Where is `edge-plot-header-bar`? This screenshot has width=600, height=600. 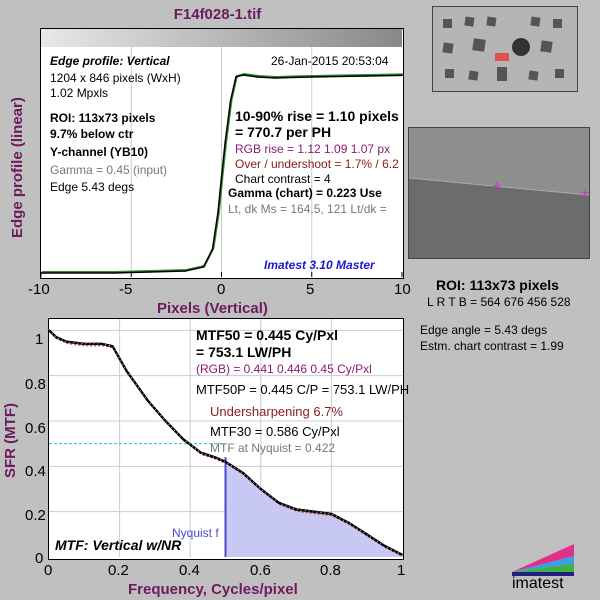
edge-plot-header-bar is located at coordinates (221, 38).